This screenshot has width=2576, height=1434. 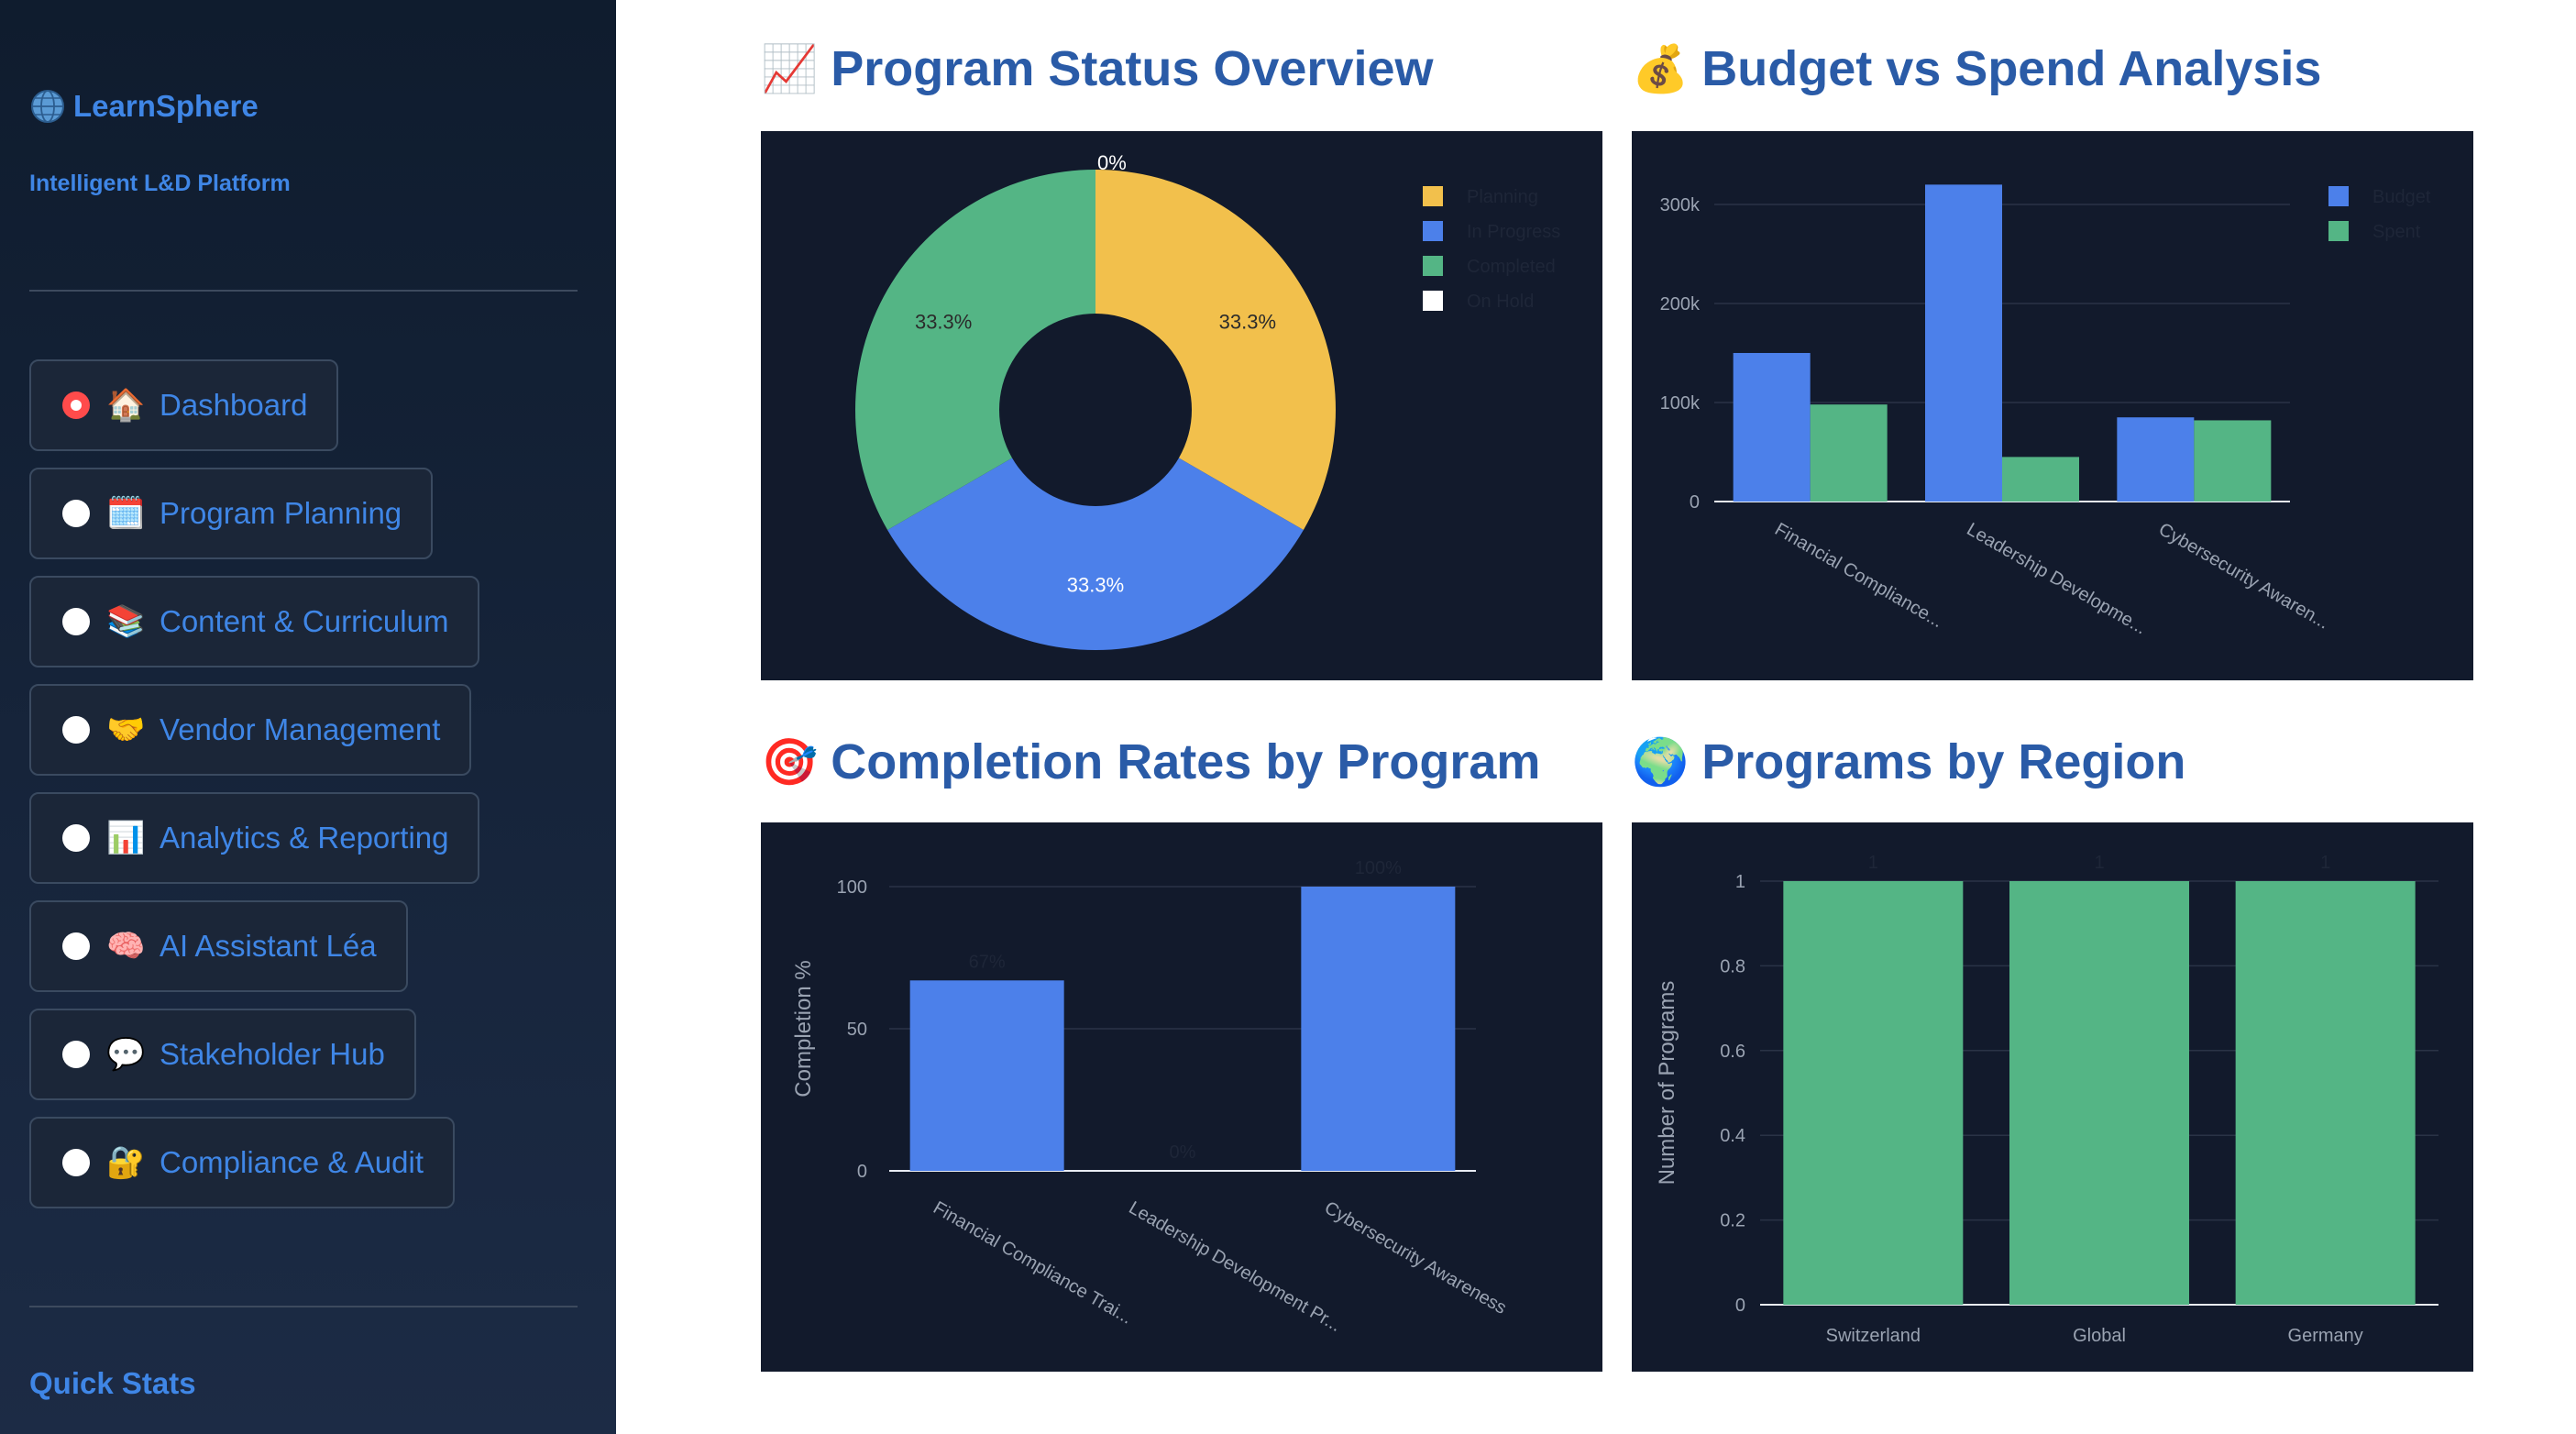 I want to click on nav-item-content-curriculum: 📚 Content & Curriculum, so click(x=255, y=621).